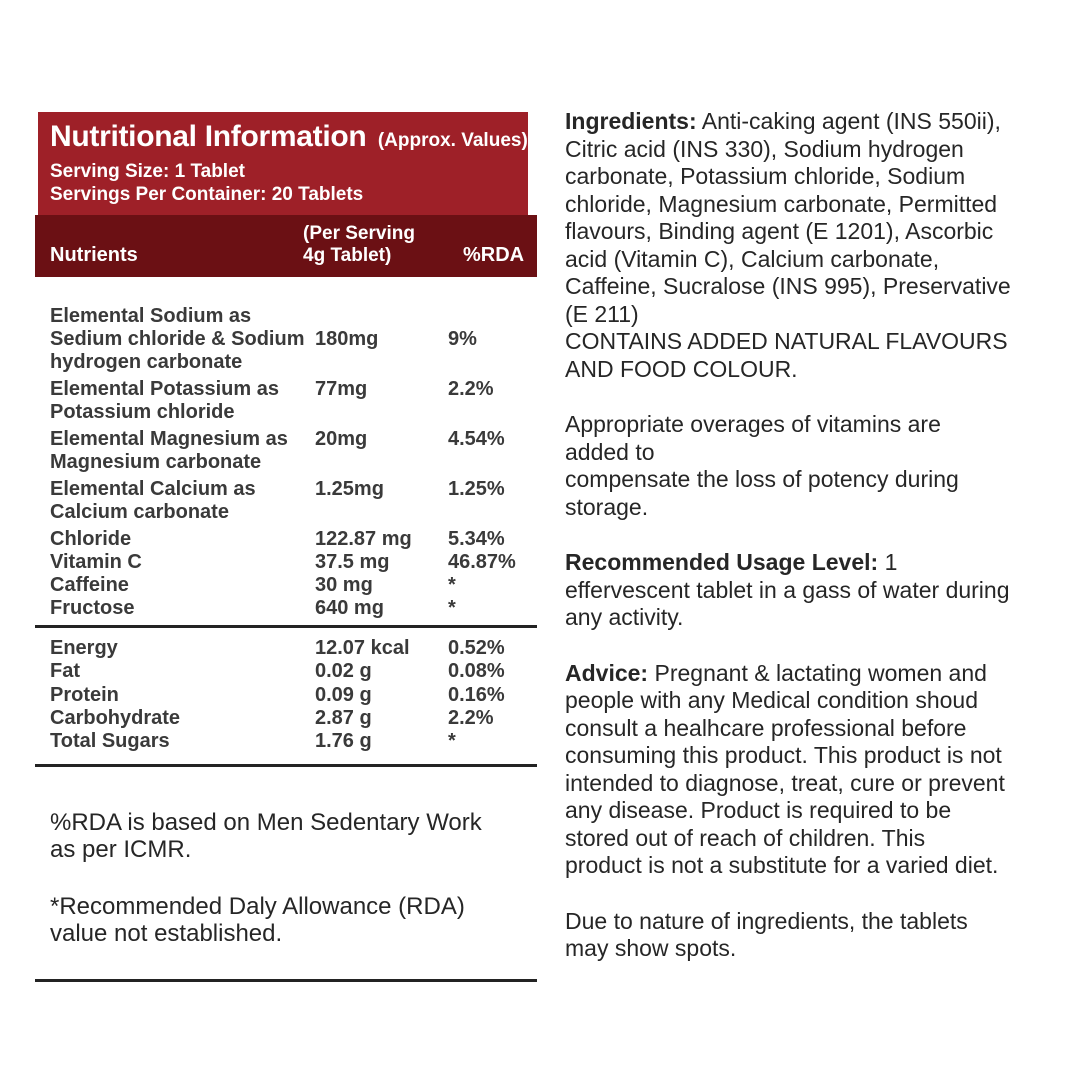  Describe the element at coordinates (153, 500) in the screenshot. I see `nutrient-name: Elemental Calcium as Calcium carbonate` at that location.